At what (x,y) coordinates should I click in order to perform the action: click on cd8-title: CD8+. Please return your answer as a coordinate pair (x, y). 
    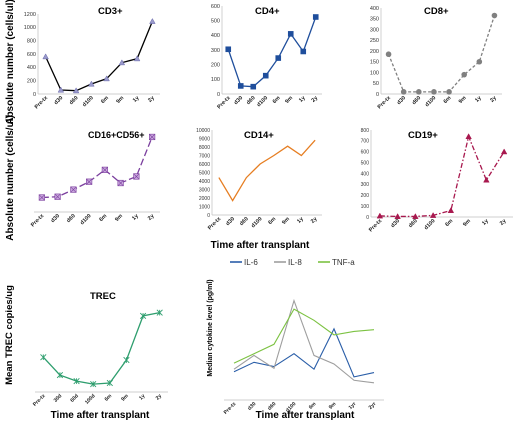
    Looking at the image, I should click on (436, 11).